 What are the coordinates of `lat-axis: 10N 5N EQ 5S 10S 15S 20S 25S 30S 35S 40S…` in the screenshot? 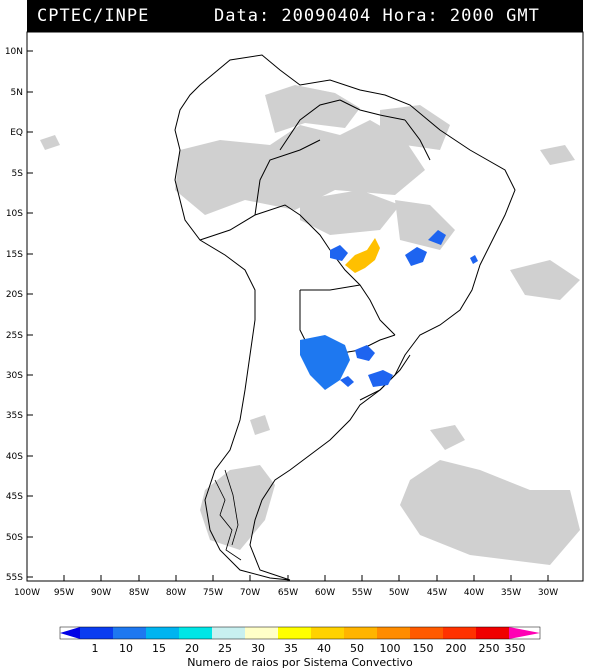 It's located at (19, 315).